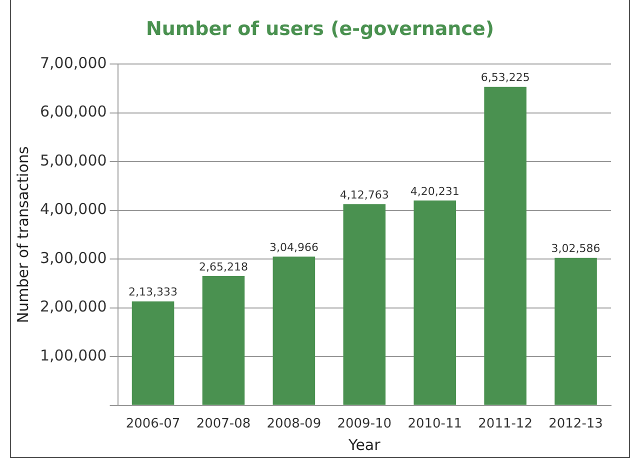  What do you see at coordinates (73, 160) in the screenshot?
I see `y-tick-label: 5,00,000` at bounding box center [73, 160].